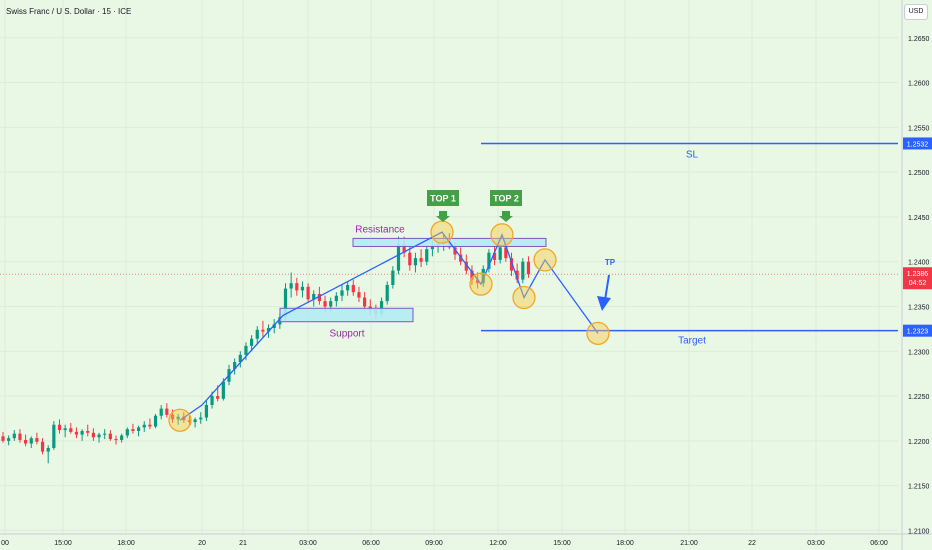 Image resolution: width=932 pixels, height=550 pixels. Describe the element at coordinates (607, 287) in the screenshot. I see `tp-arrow-shaft` at that location.